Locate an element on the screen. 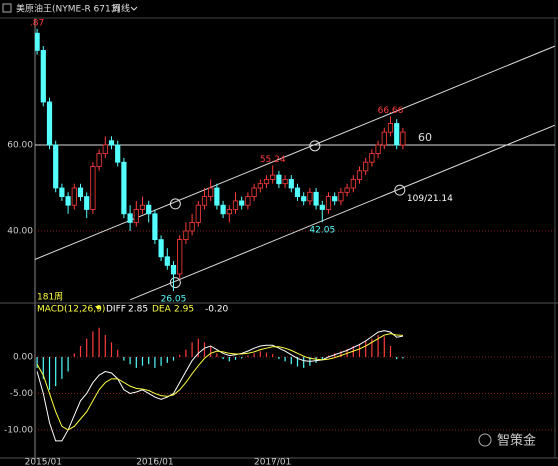 Image resolution: width=558 pixels, height=466 pixels. x-tick-label: 2016/01 is located at coordinates (154, 462).